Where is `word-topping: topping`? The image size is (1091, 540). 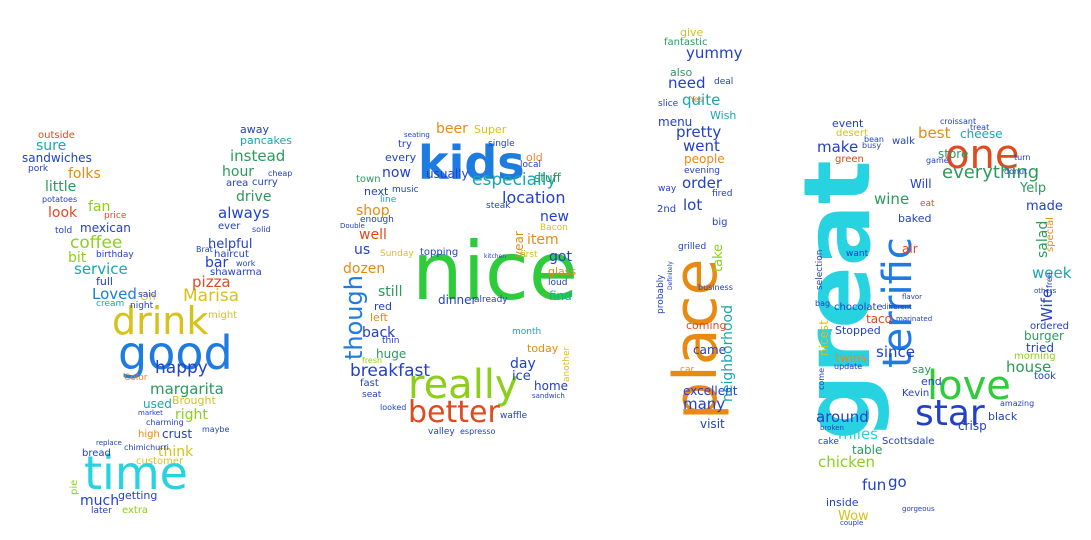
word-topping: topping is located at coordinates (439, 252).